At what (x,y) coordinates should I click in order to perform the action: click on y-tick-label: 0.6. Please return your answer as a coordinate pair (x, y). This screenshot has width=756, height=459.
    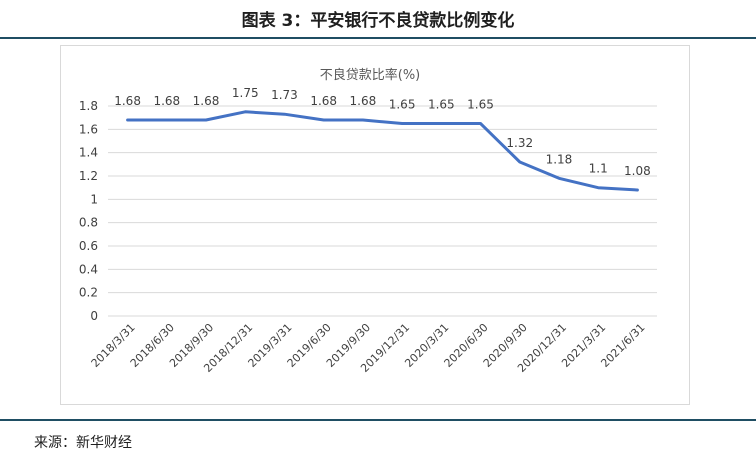
    Looking at the image, I should click on (88, 246).